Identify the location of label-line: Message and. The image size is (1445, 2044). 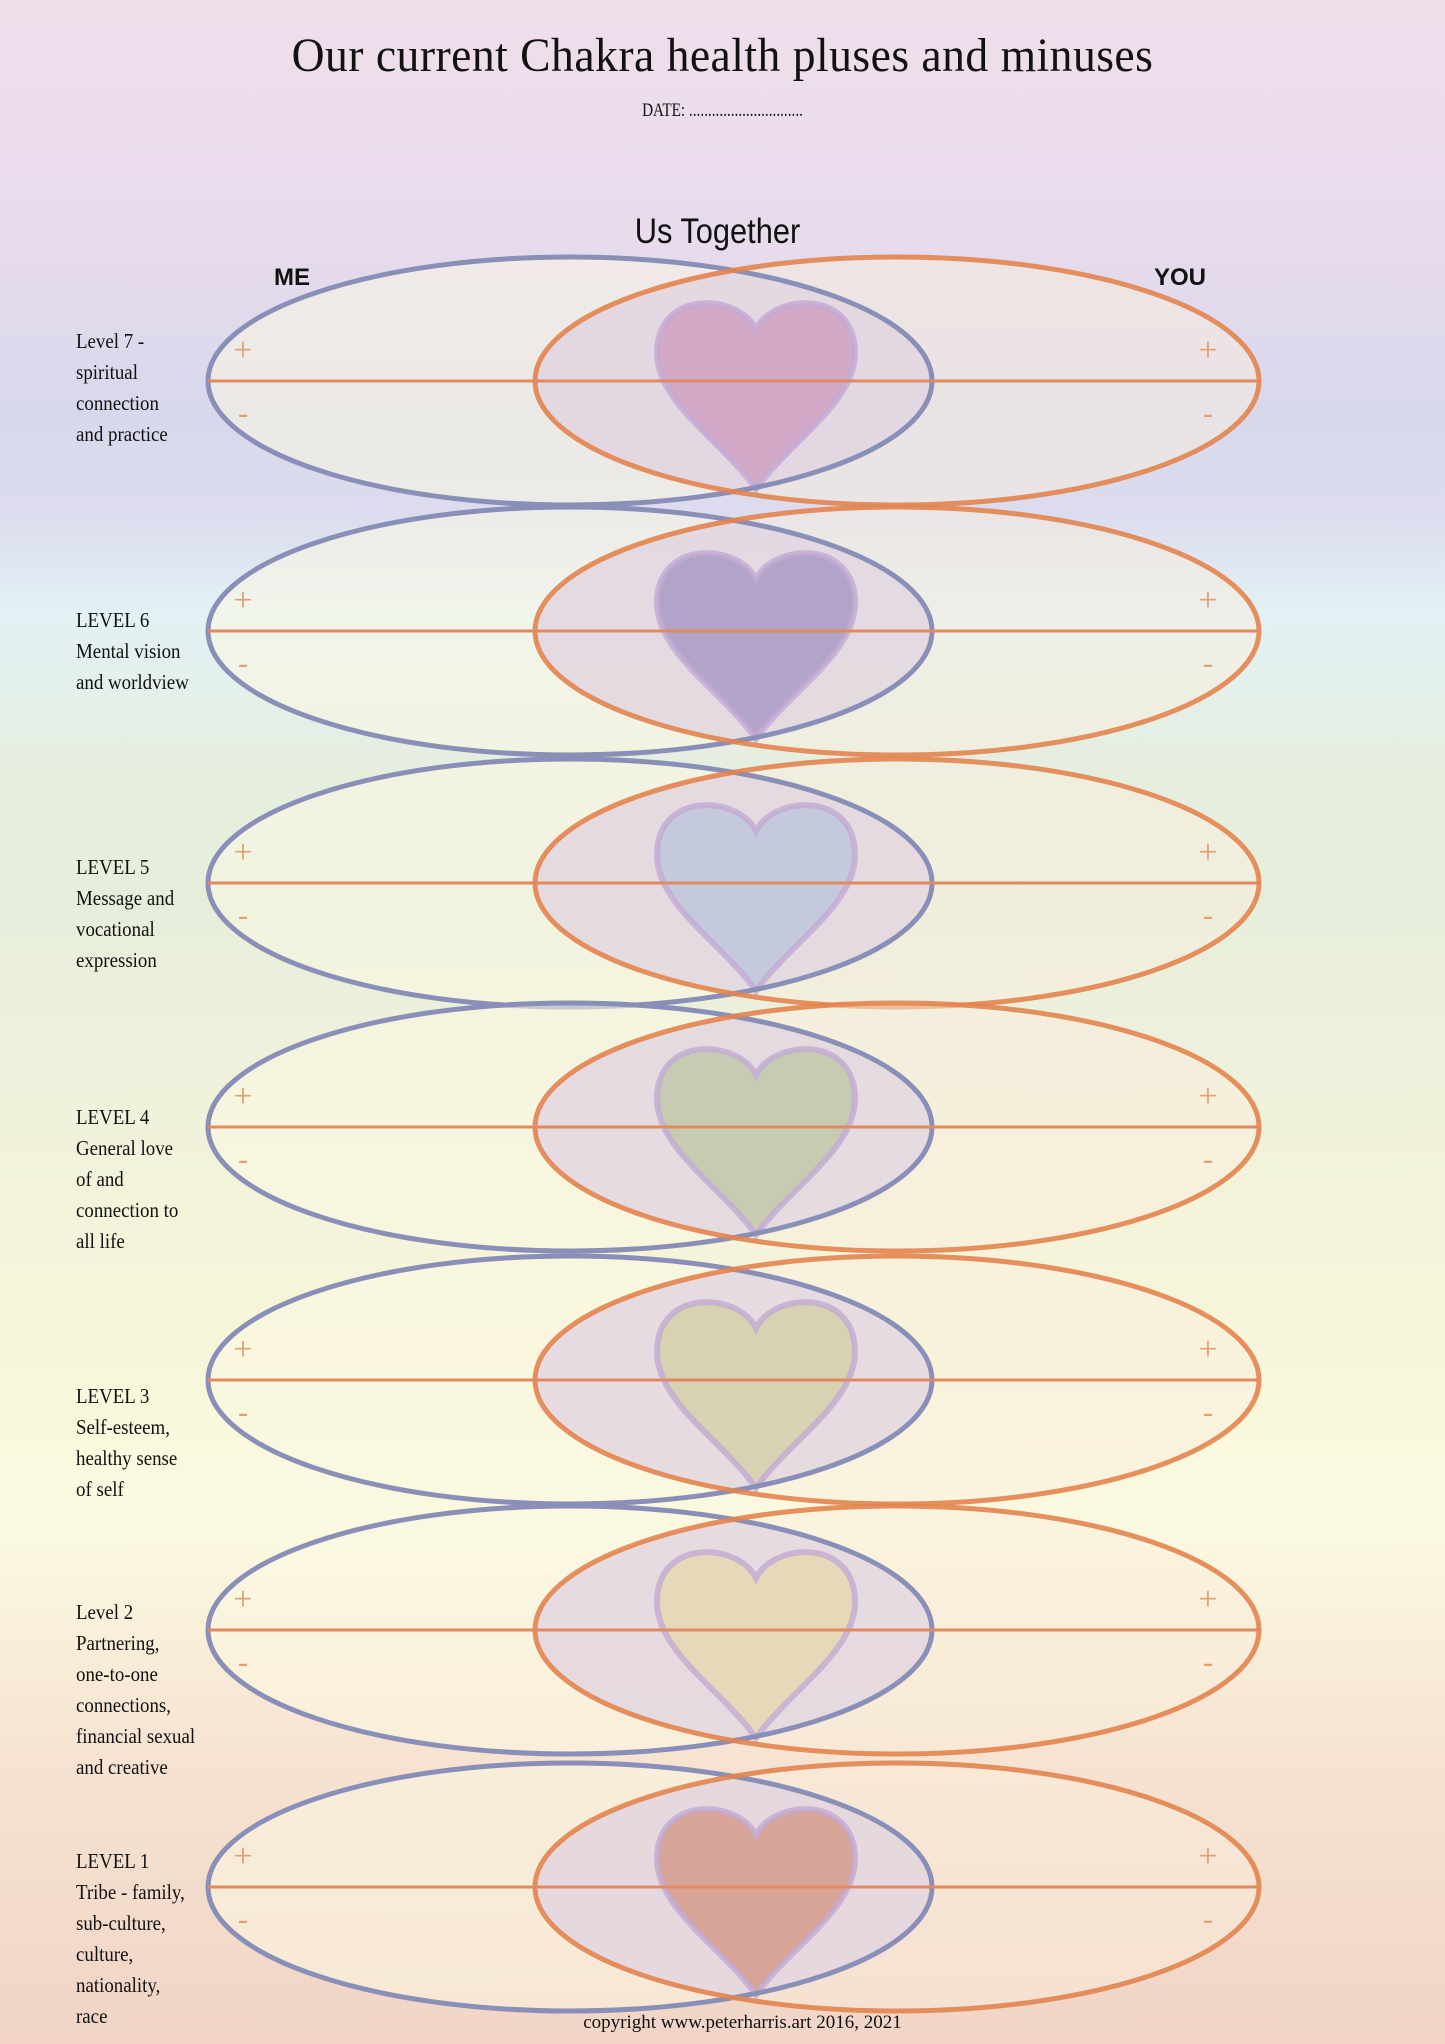
(125, 898).